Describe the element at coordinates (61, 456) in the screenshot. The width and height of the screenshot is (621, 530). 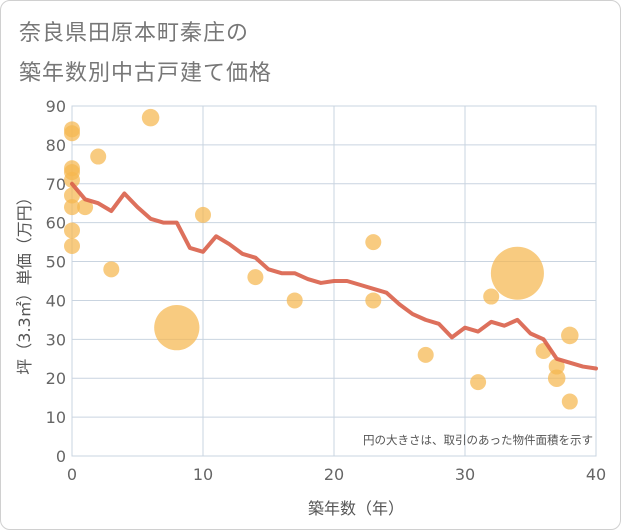
I see `y-tick-label: 0` at that location.